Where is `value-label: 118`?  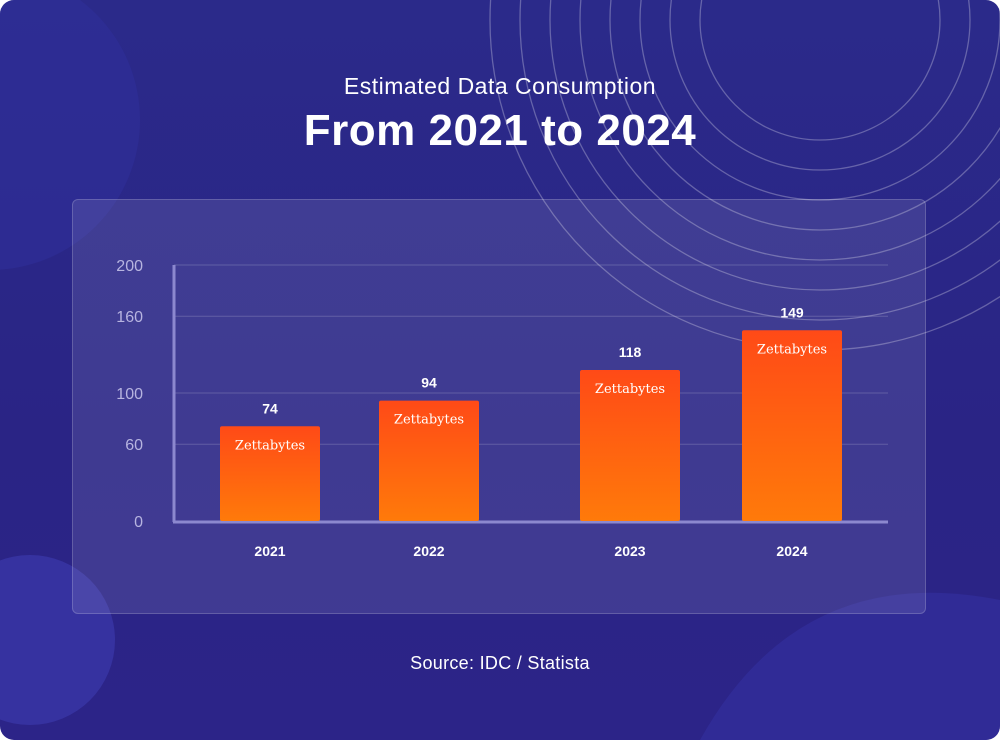
value-label: 118 is located at coordinates (630, 352).